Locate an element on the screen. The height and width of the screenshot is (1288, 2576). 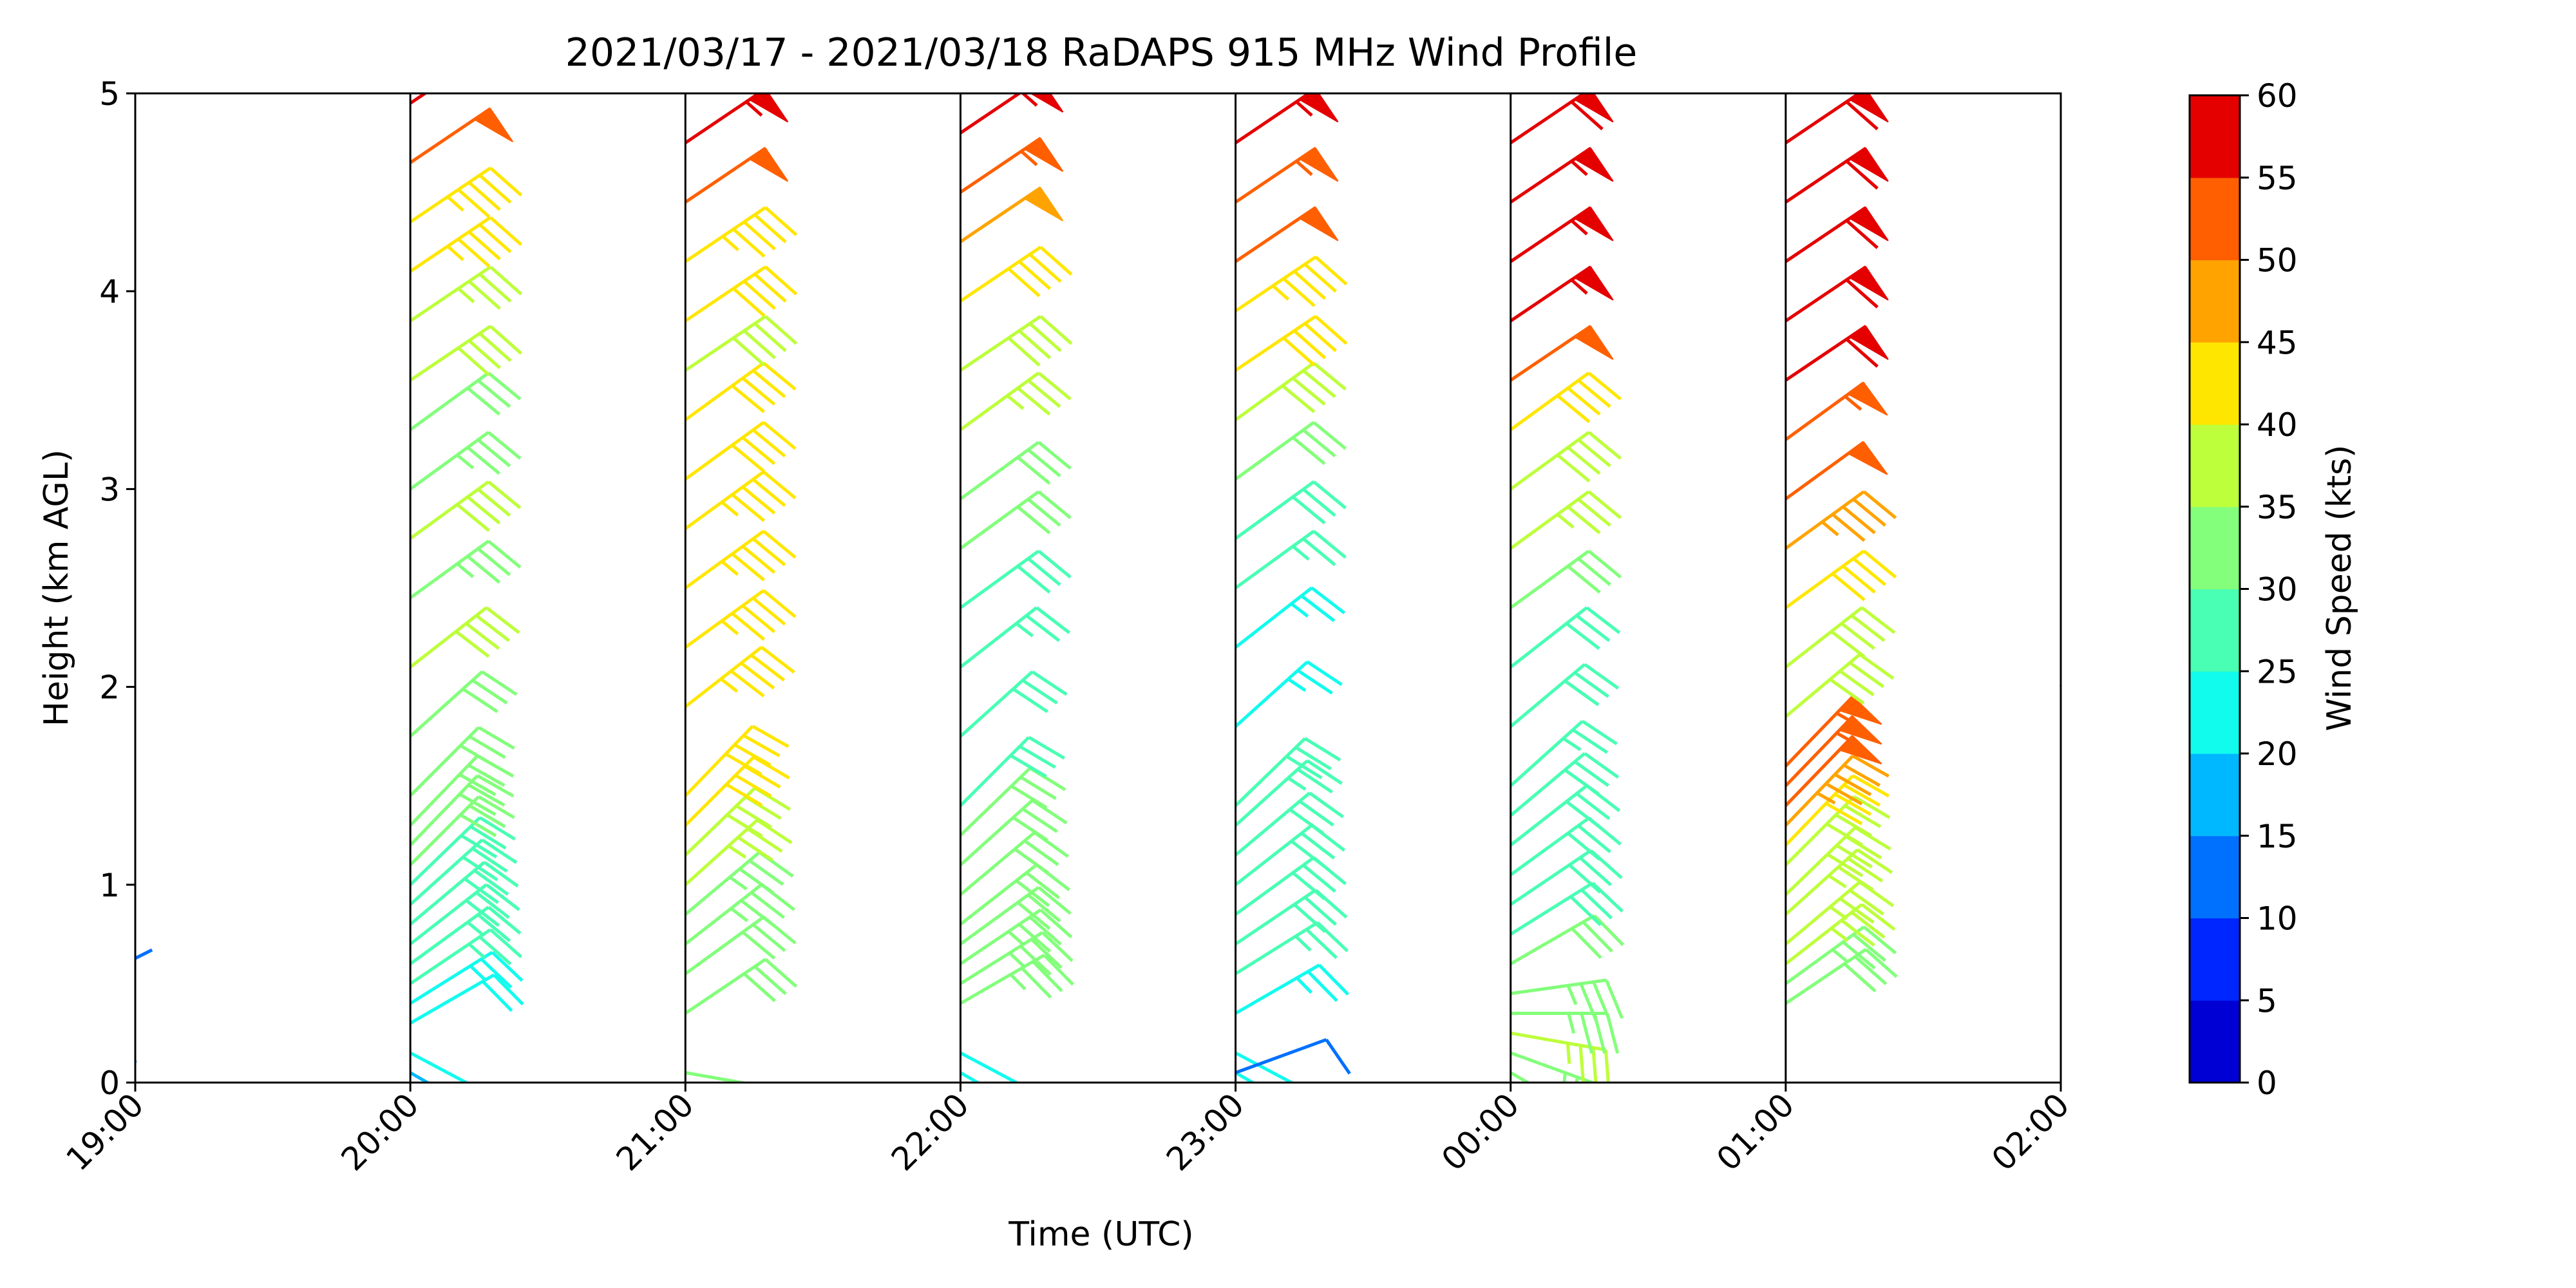
barb-flag is located at coordinates (1869, 283).